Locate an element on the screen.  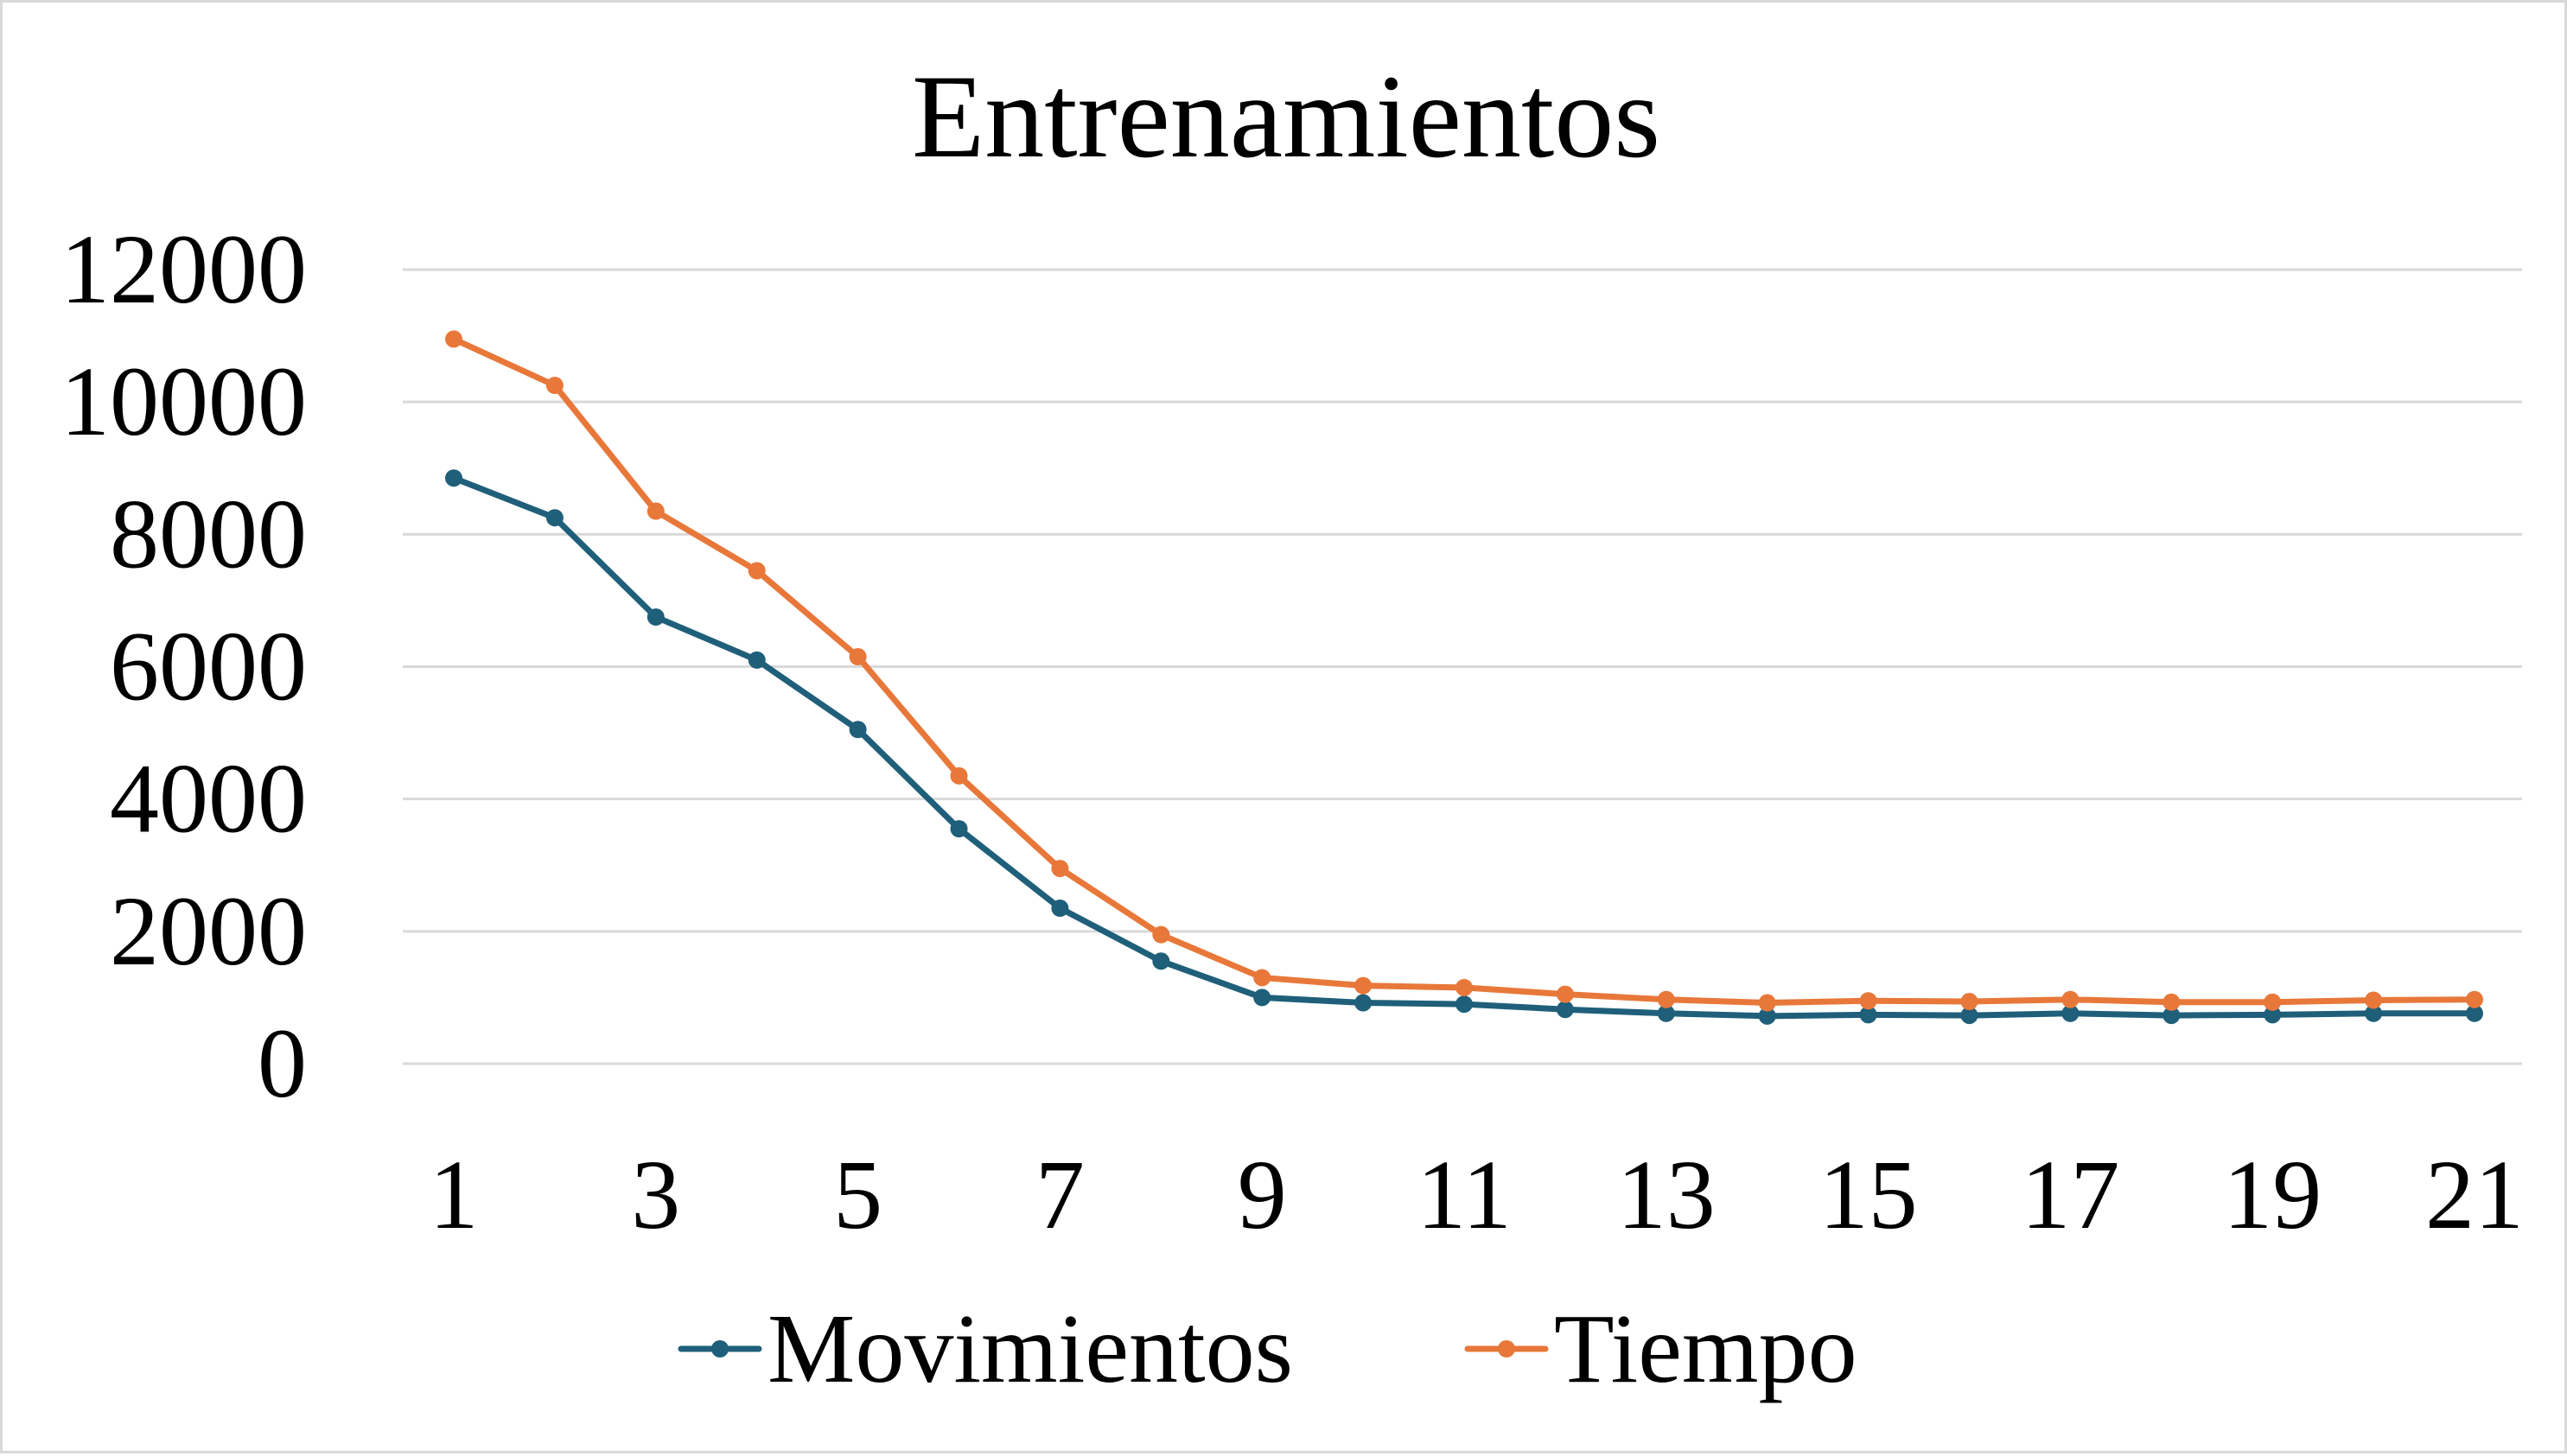
y-tick-label: 10000 is located at coordinates (184, 402).